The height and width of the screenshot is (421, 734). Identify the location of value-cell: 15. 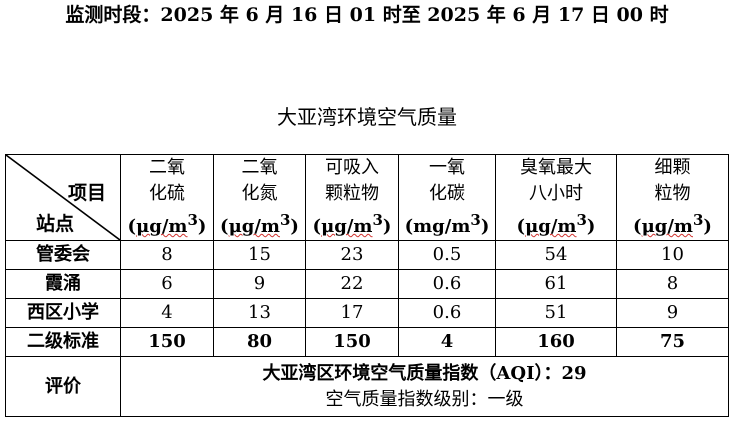
(259, 255).